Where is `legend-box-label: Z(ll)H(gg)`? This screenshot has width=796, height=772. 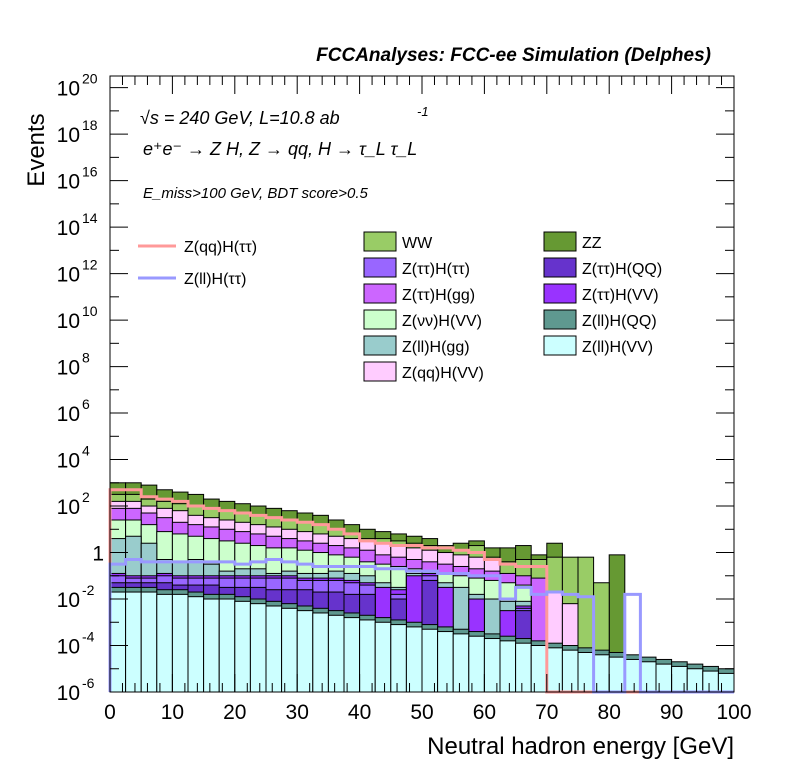 legend-box-label: Z(ll)H(gg) is located at coordinates (436, 347).